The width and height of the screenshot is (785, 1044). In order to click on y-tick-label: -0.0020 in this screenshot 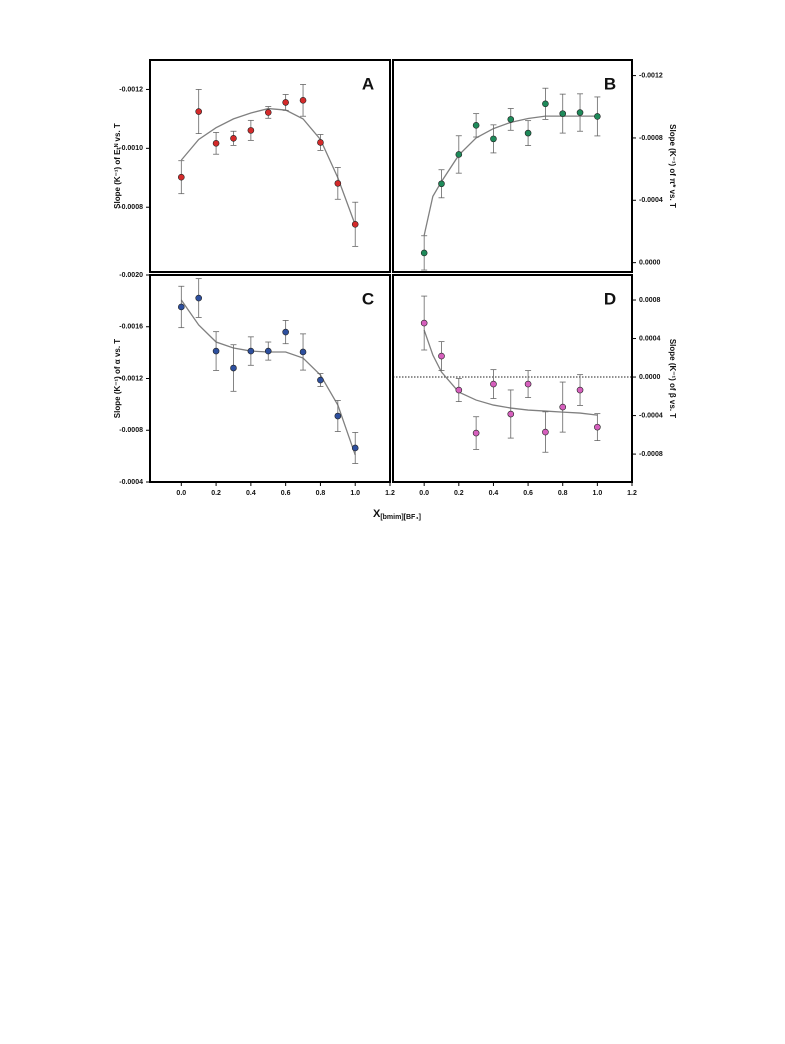, I will do `click(131, 275)`.